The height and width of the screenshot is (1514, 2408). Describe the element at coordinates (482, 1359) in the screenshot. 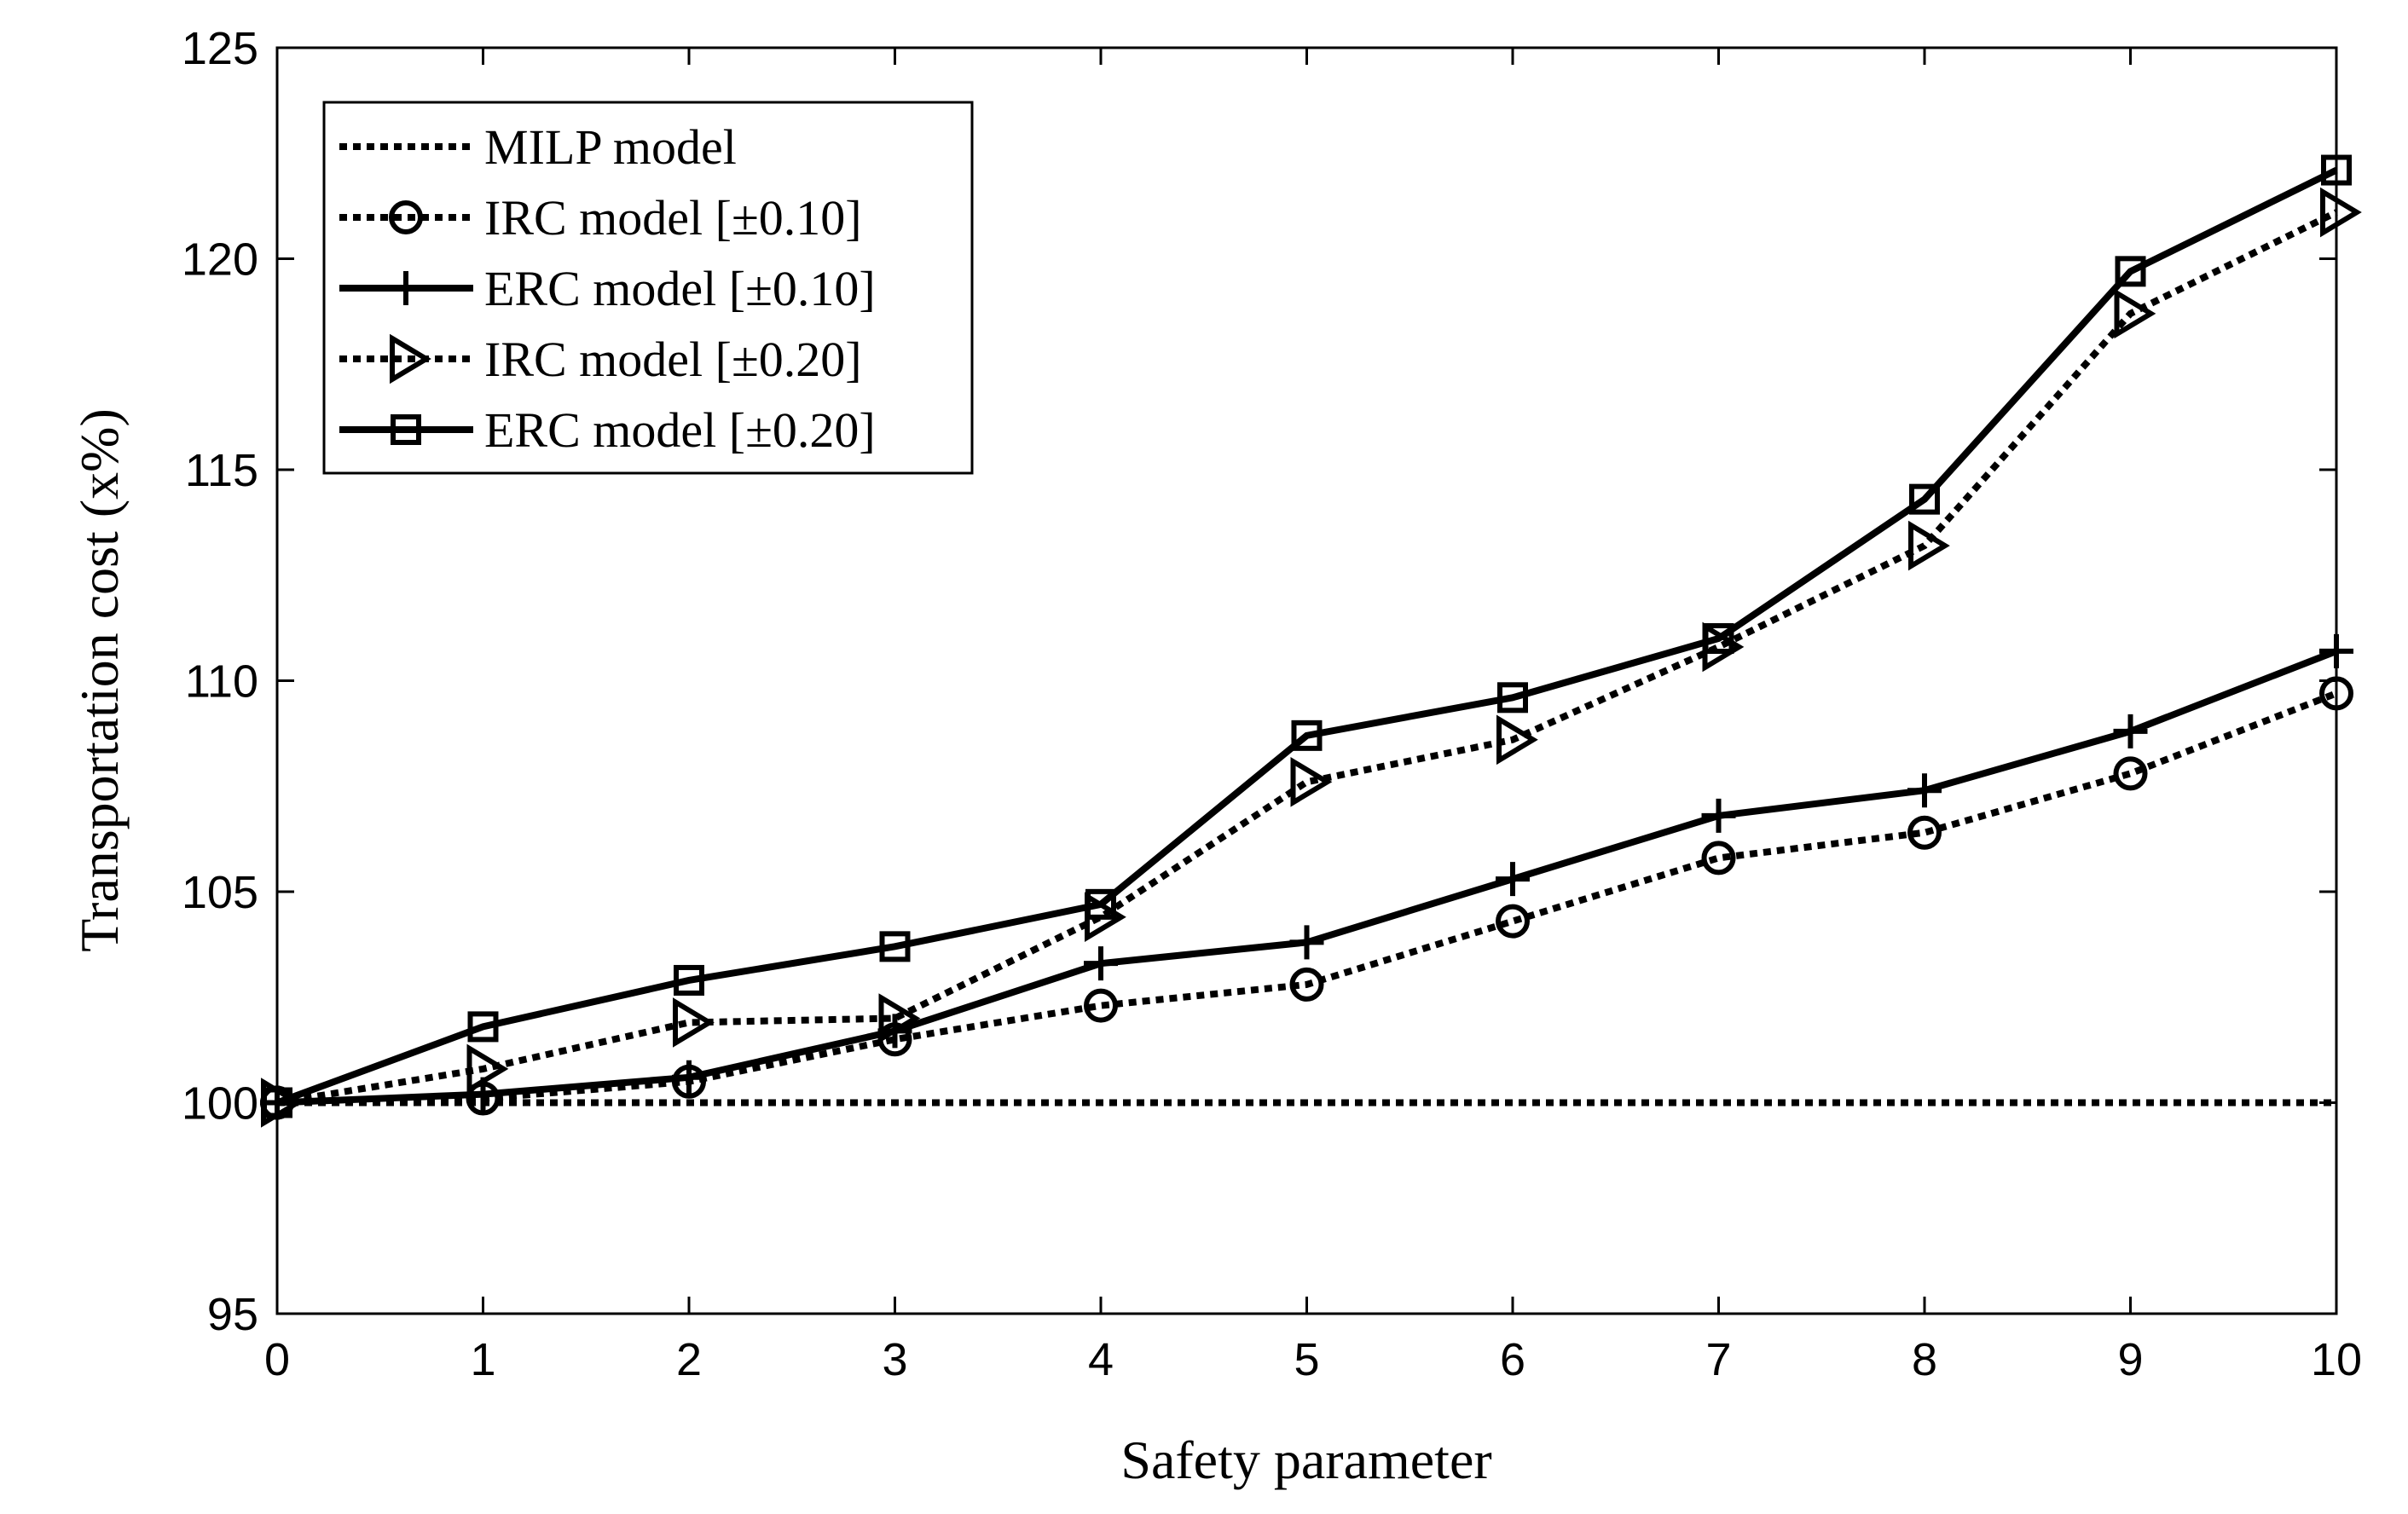

I see `x-tick-label: 1` at that location.